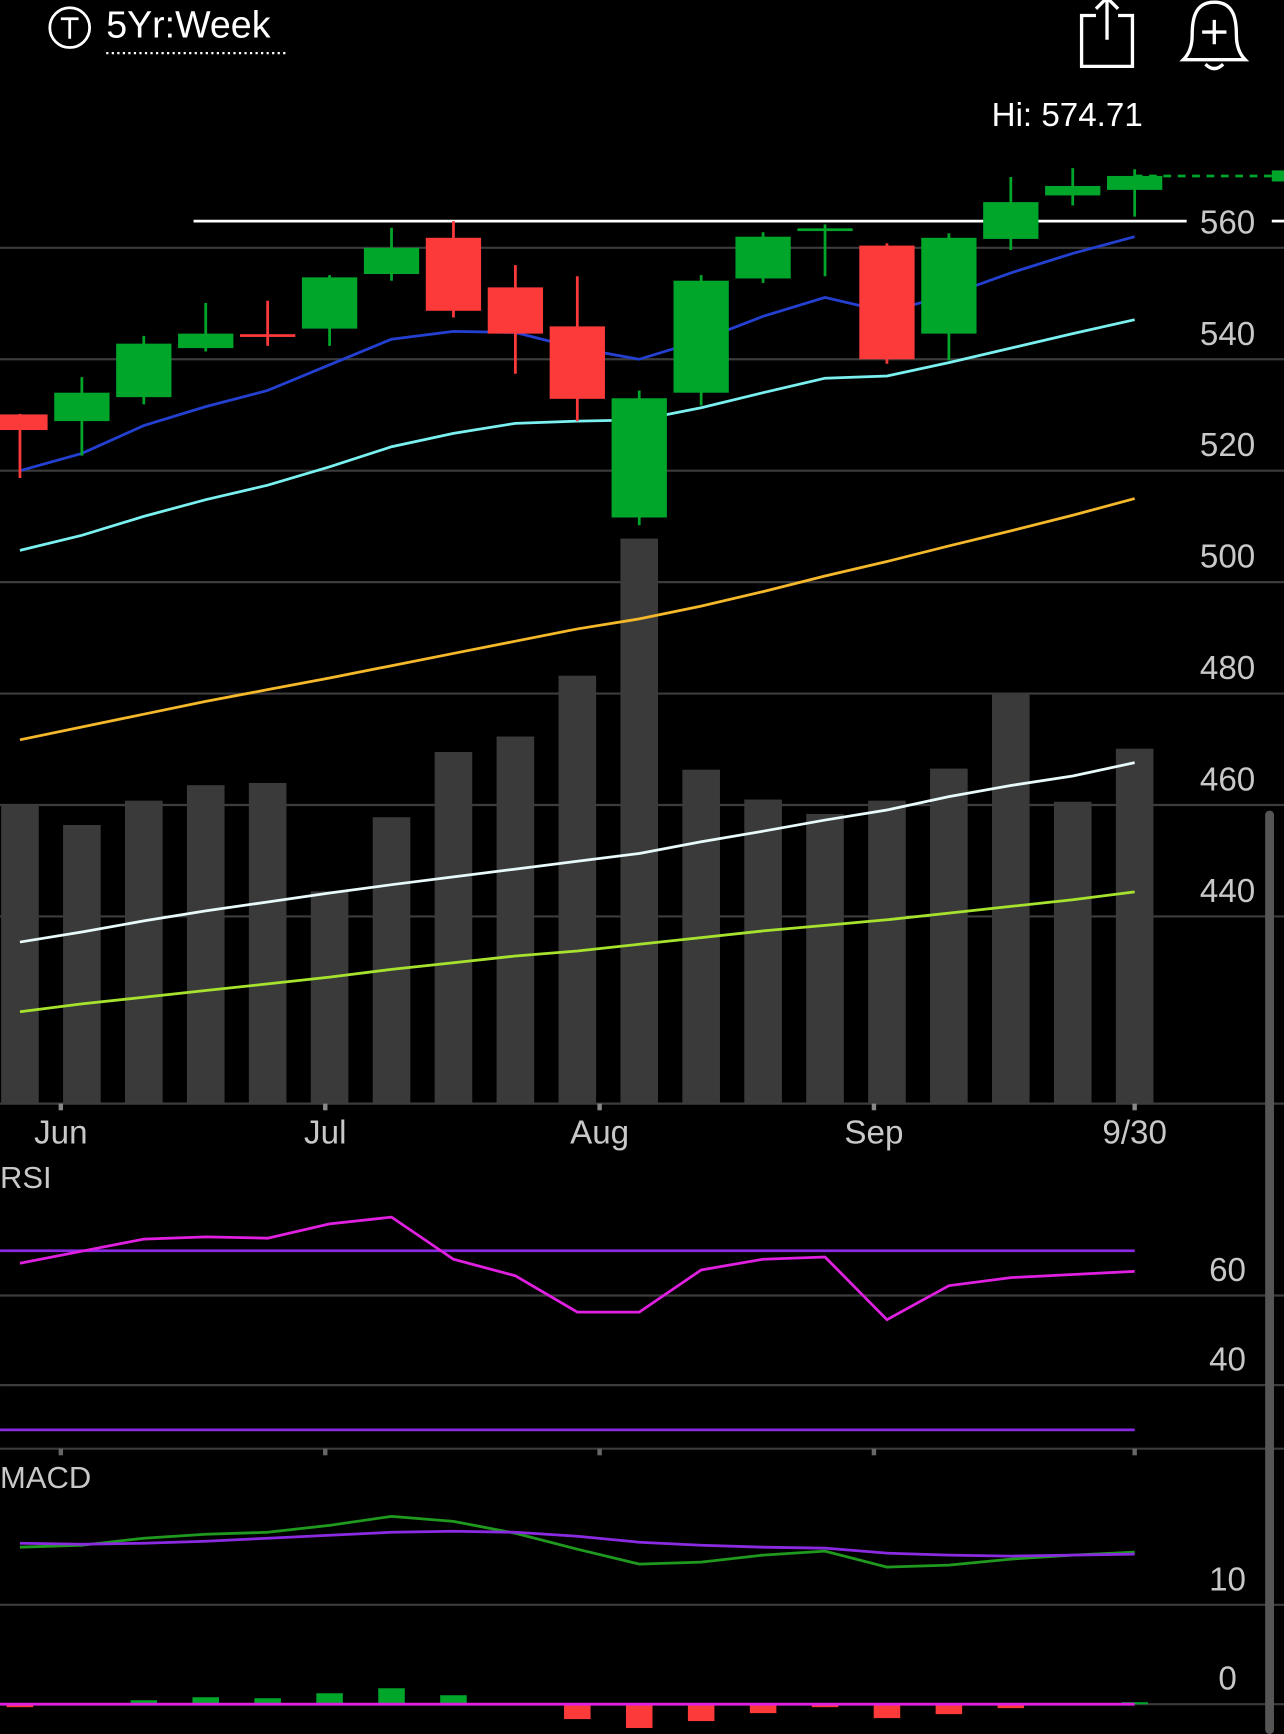  Describe the element at coordinates (1277, 176) in the screenshot. I see `last-price-tag` at that location.